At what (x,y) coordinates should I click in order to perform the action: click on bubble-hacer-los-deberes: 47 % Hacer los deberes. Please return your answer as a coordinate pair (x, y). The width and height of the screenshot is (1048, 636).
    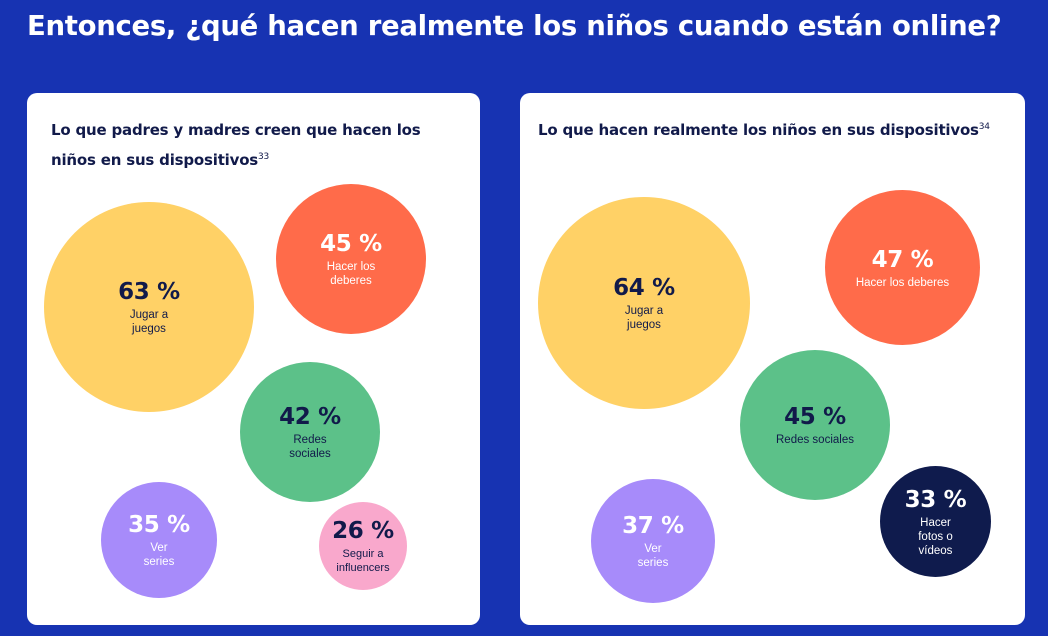
    Looking at the image, I should click on (902, 267).